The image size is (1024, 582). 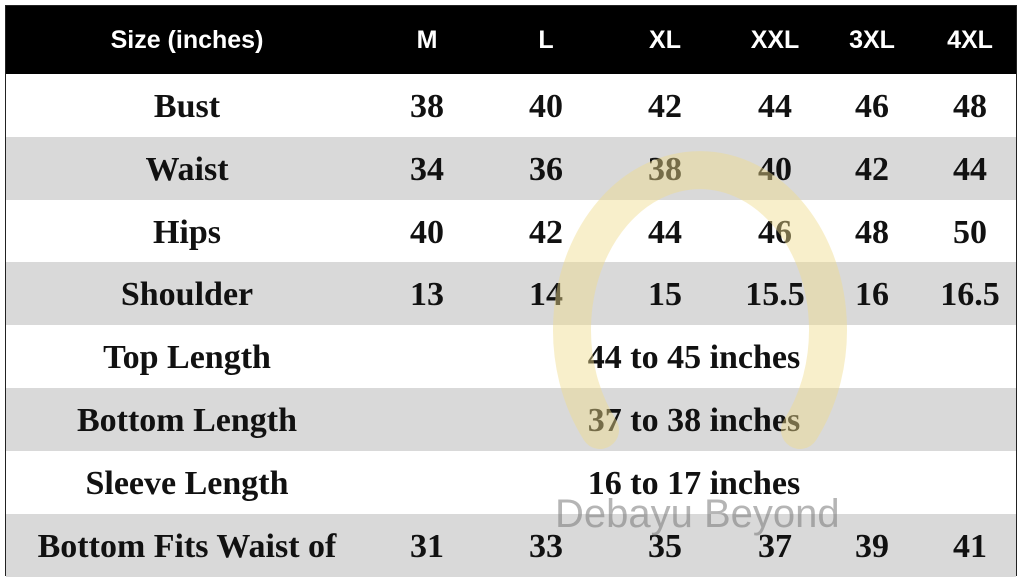 I want to click on header-size-m: M, so click(x=427, y=40).